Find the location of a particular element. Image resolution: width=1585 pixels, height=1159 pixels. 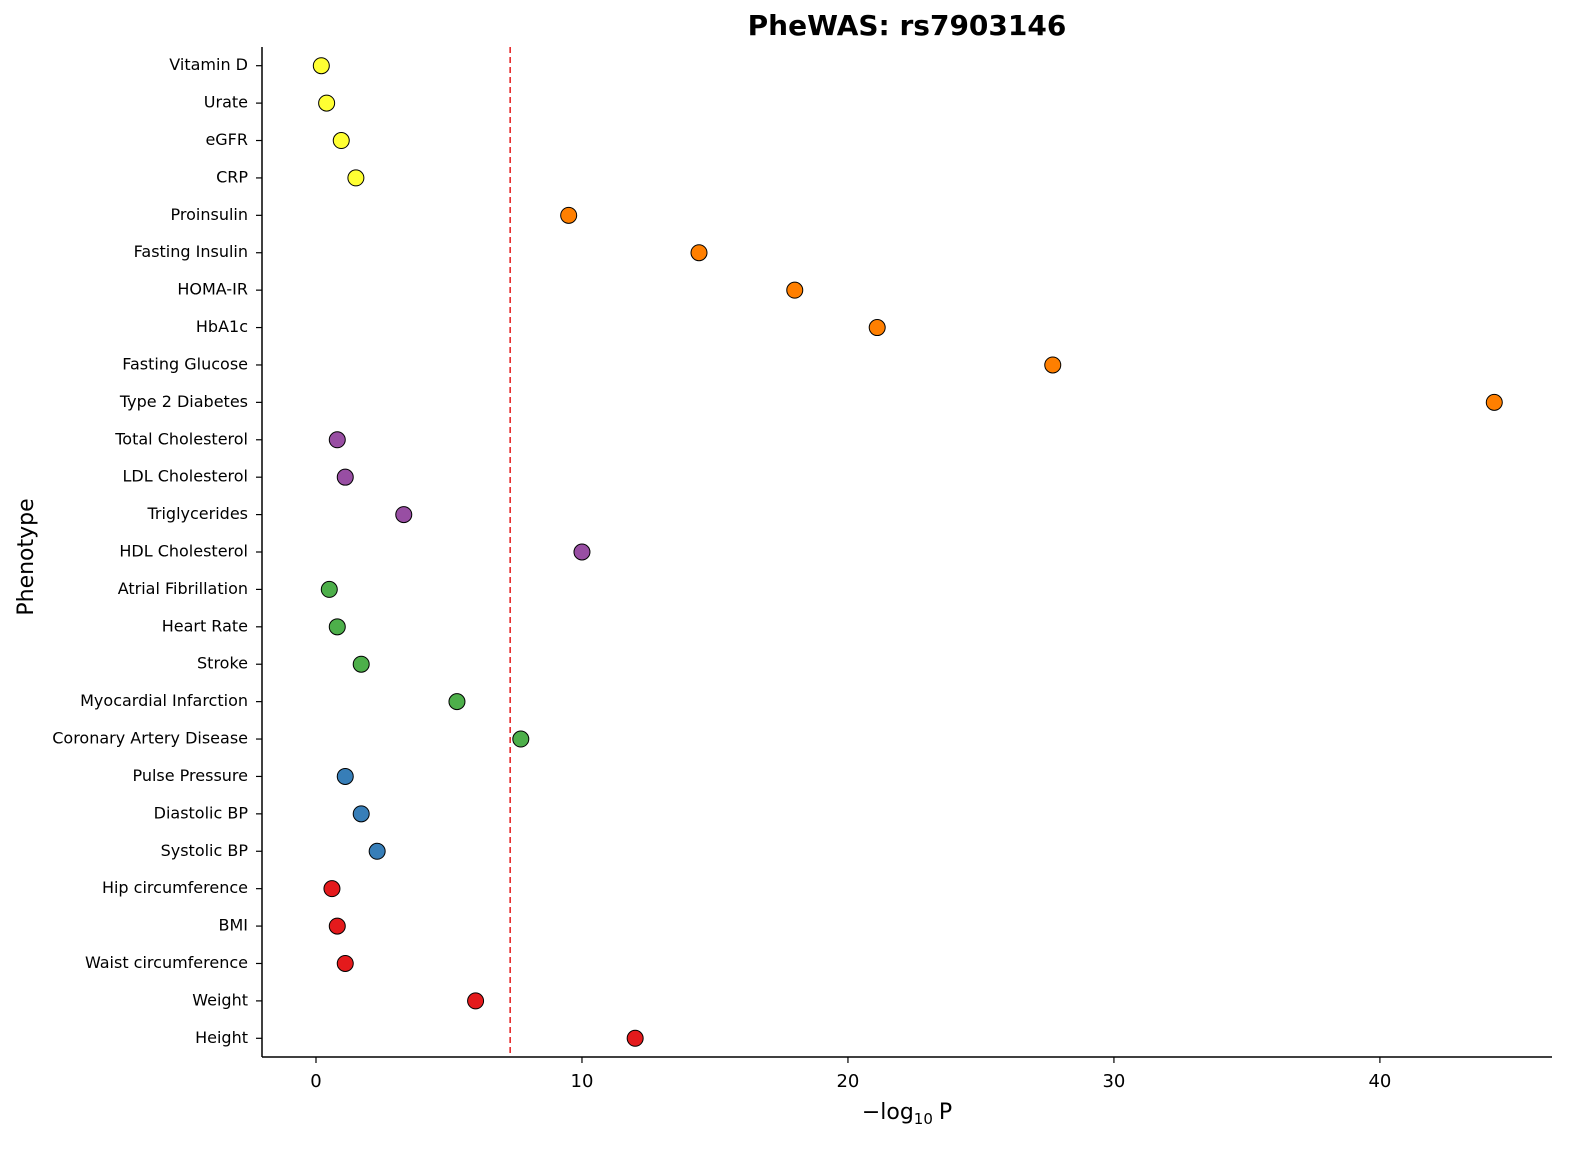

y-tick-label: Total Cholesterol is located at coordinates (181, 438).